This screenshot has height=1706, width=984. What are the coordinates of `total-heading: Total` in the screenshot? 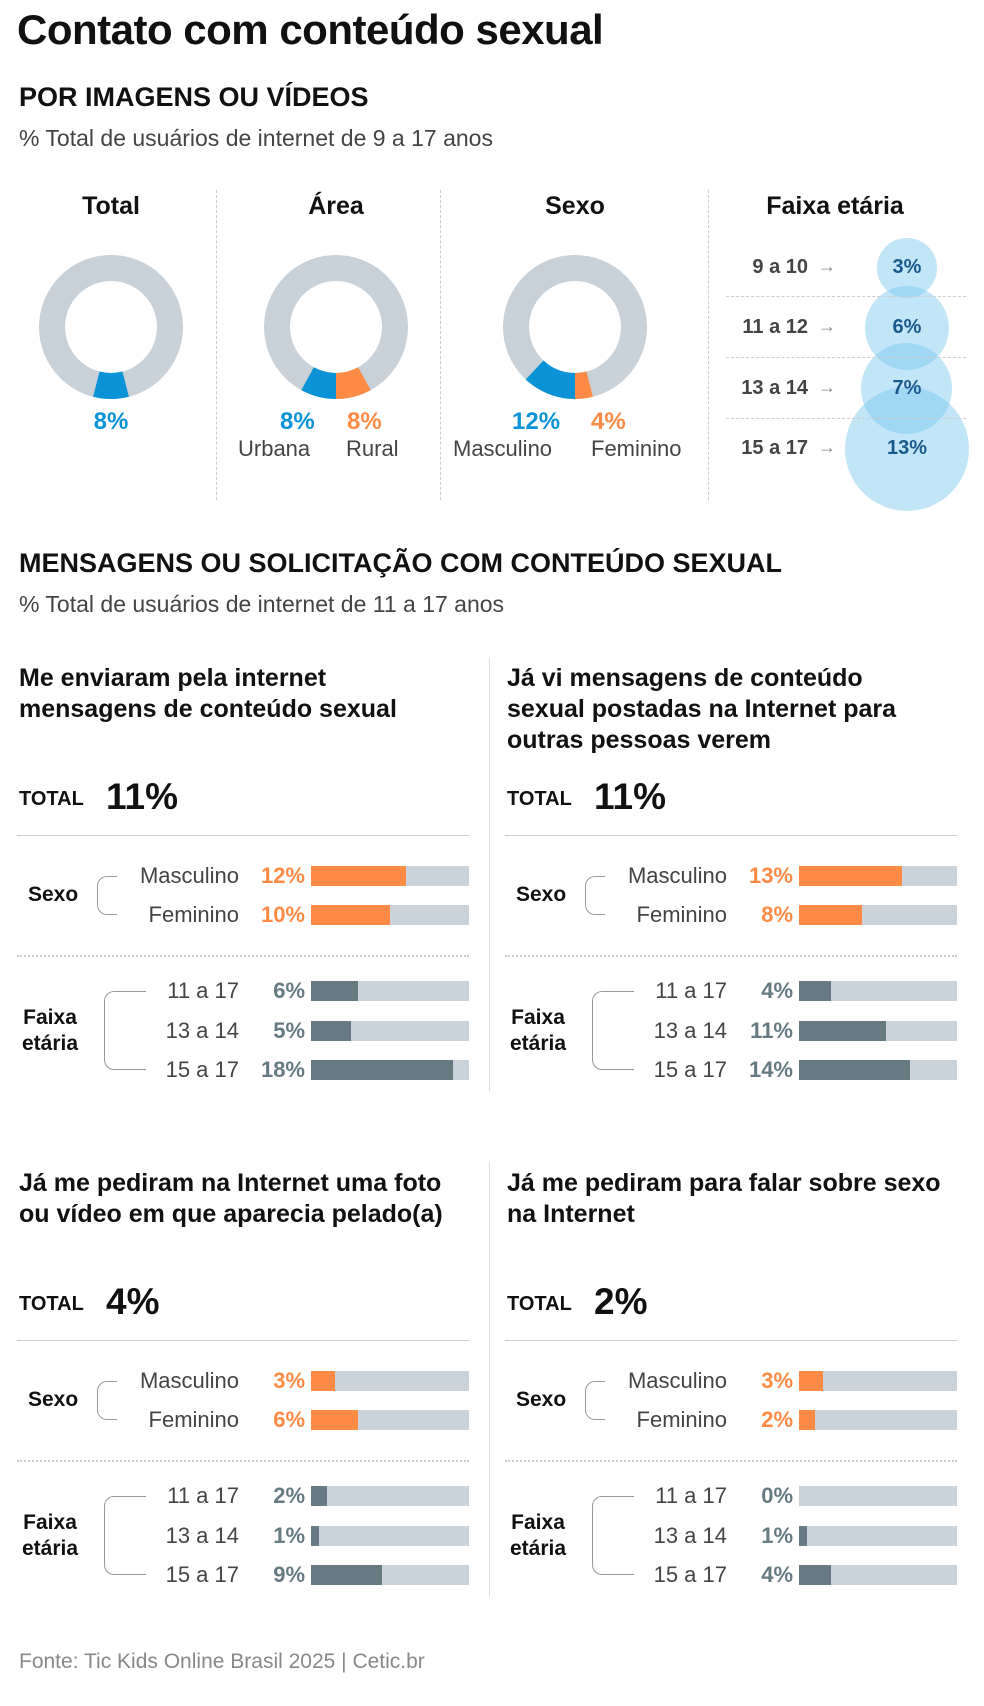 It's located at (111, 206).